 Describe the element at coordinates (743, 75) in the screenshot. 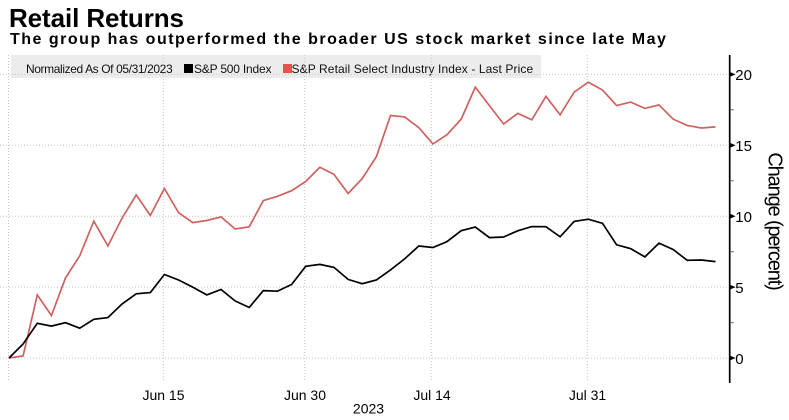

I see `svg-text: 20` at that location.